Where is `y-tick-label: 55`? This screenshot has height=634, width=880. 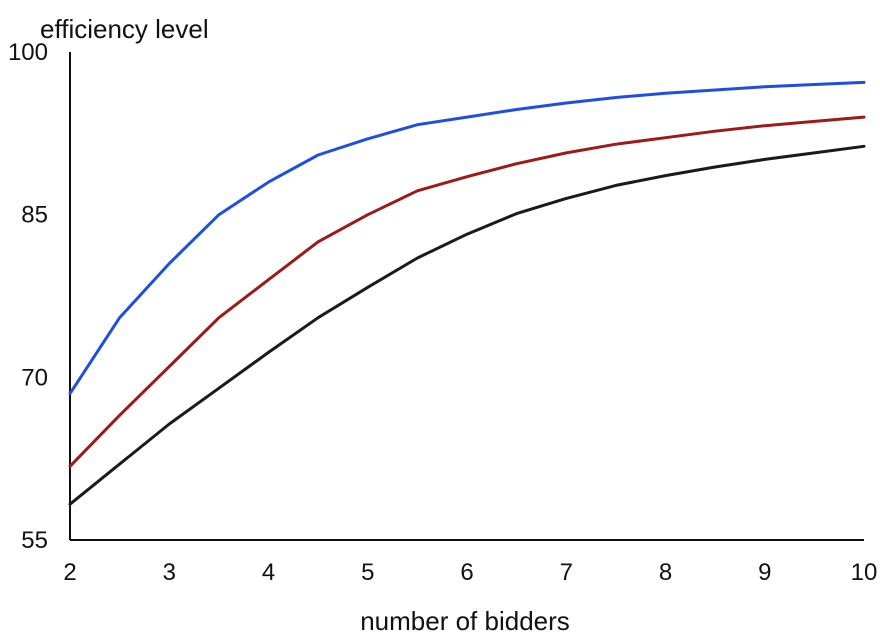
y-tick-label: 55 is located at coordinates (34, 540).